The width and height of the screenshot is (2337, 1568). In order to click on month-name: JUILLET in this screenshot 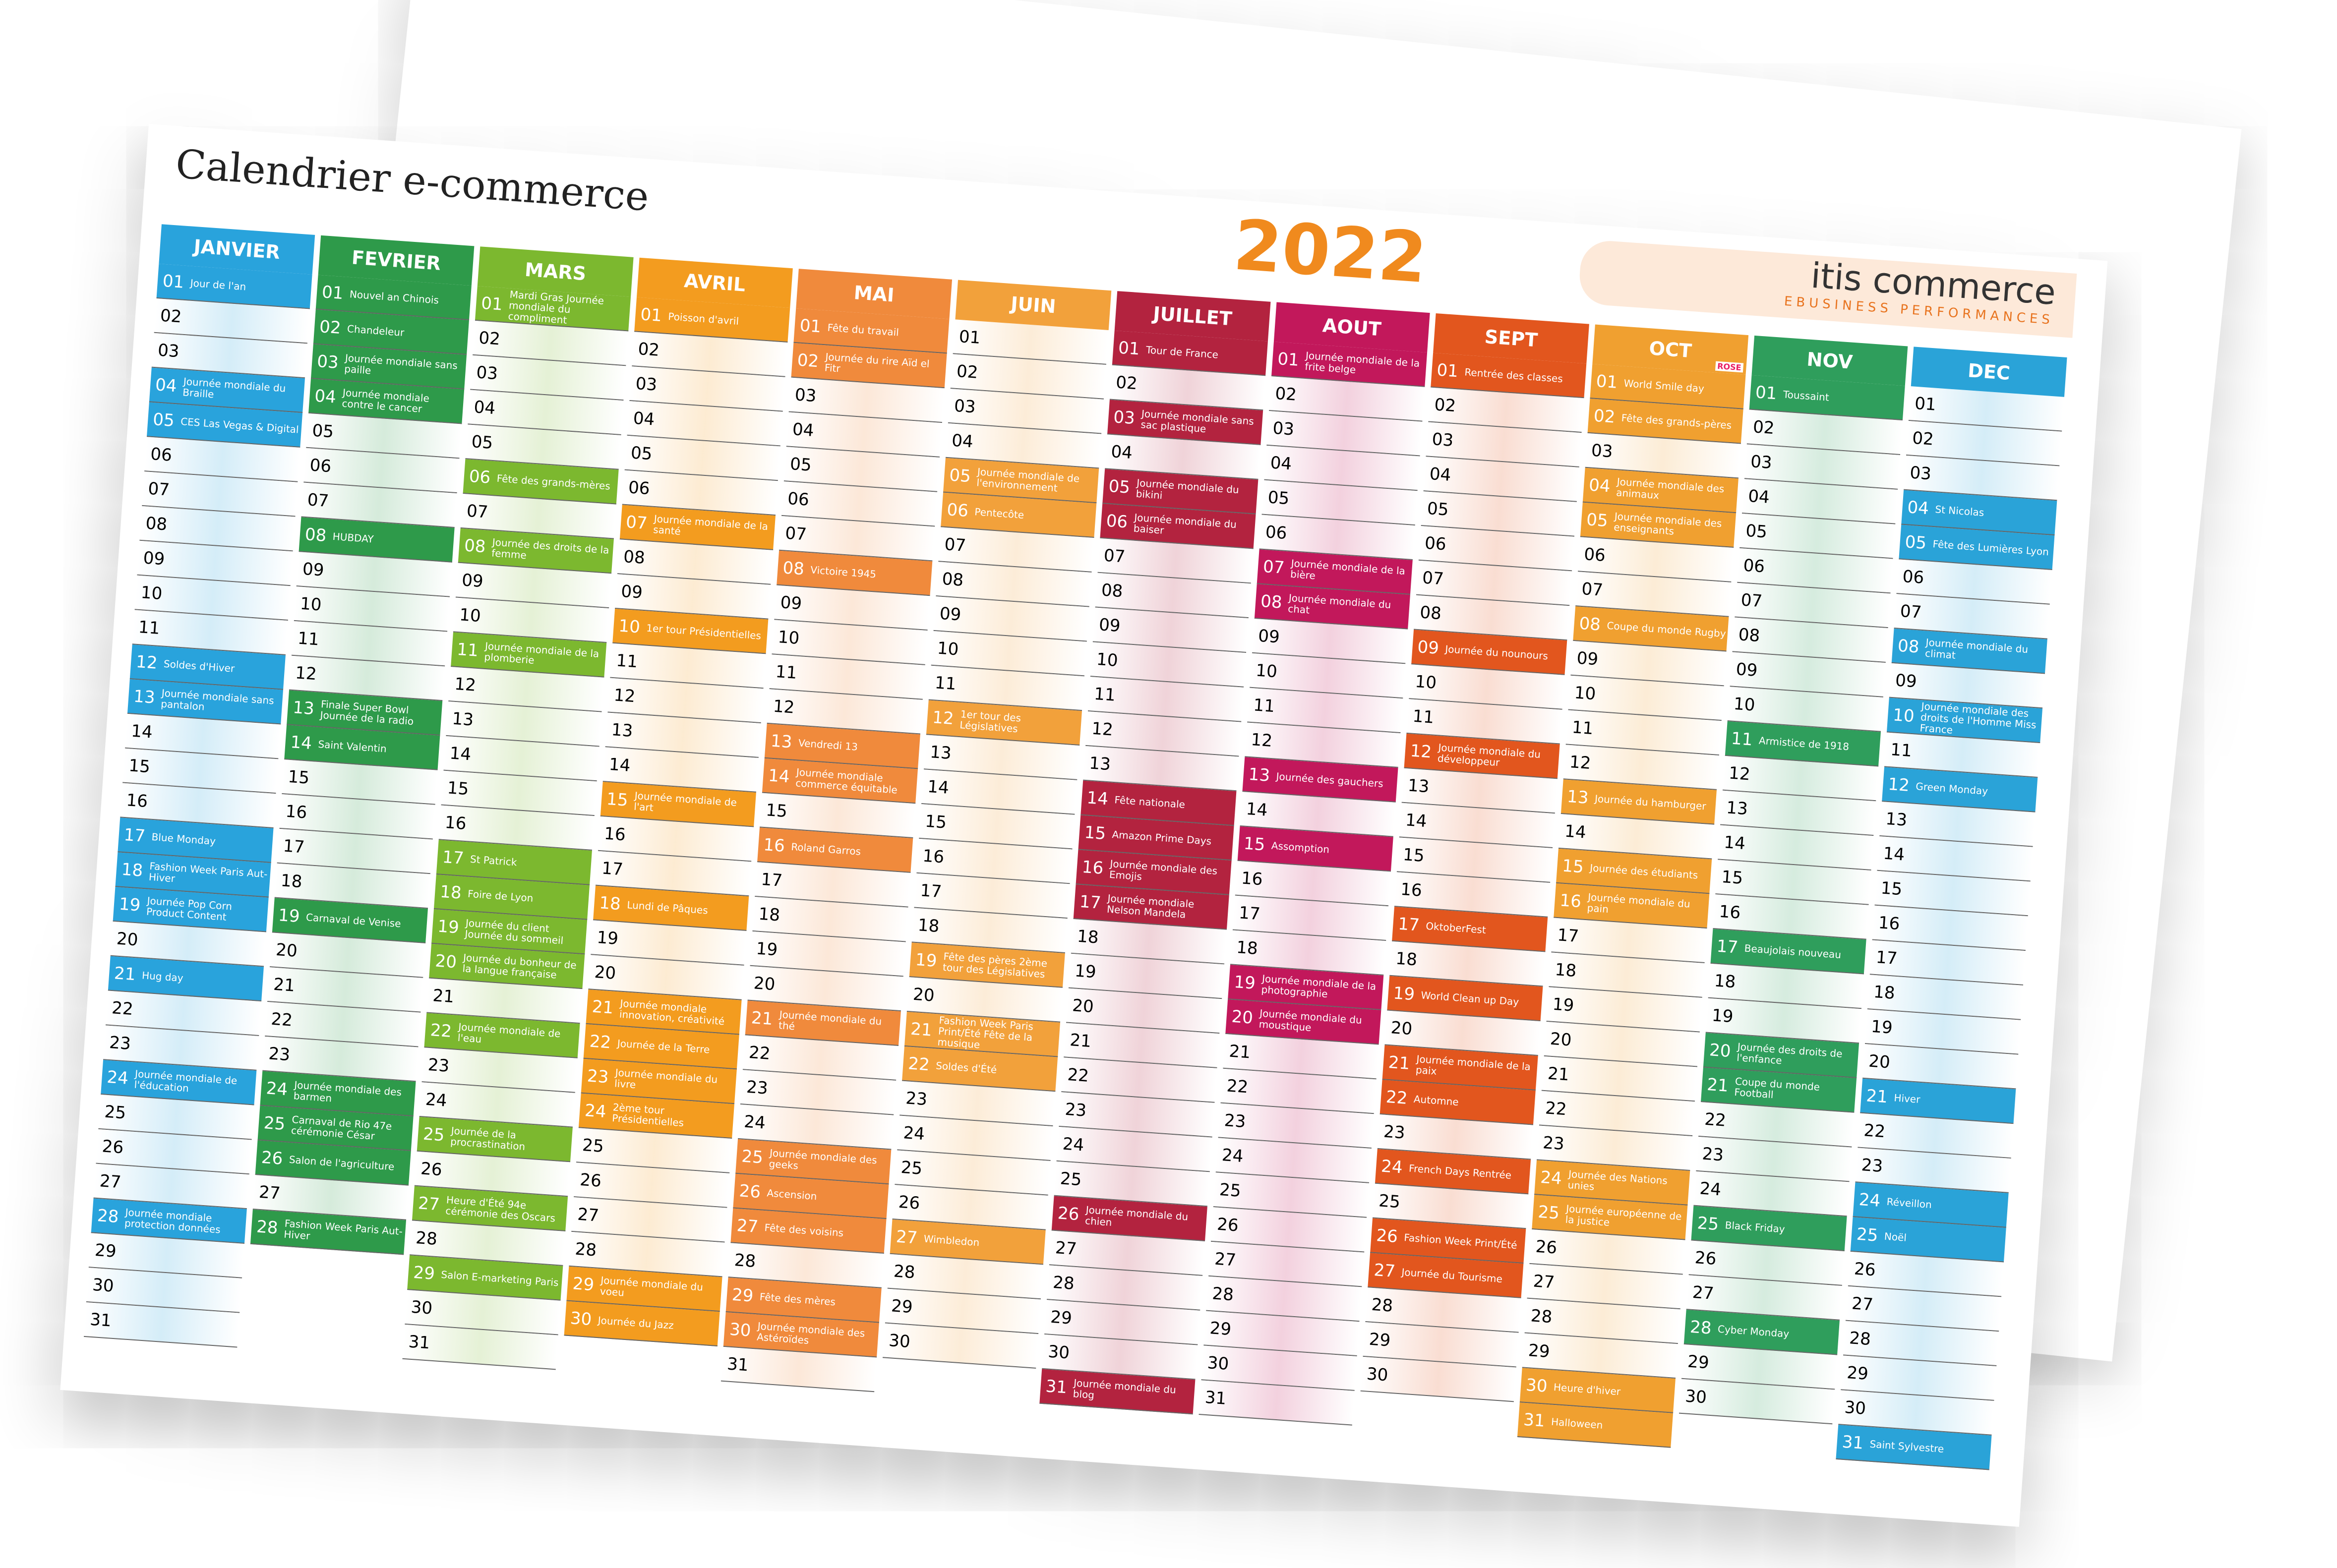, I will do `click(1192, 316)`.